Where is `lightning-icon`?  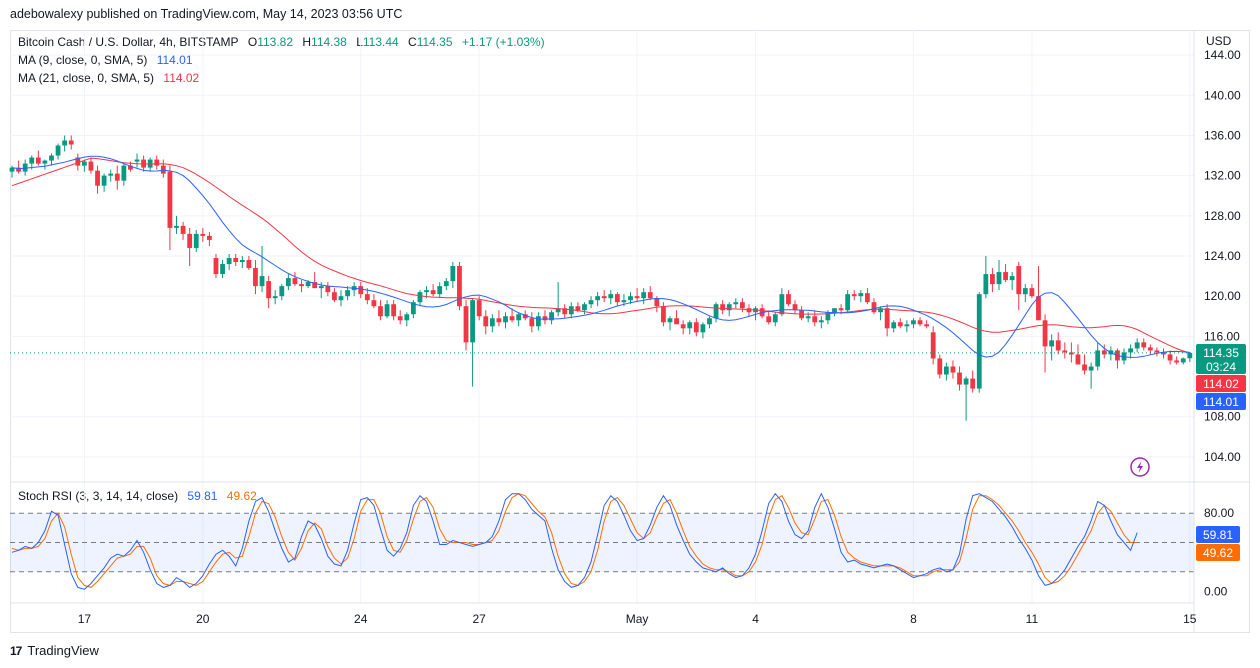 lightning-icon is located at coordinates (1140, 467).